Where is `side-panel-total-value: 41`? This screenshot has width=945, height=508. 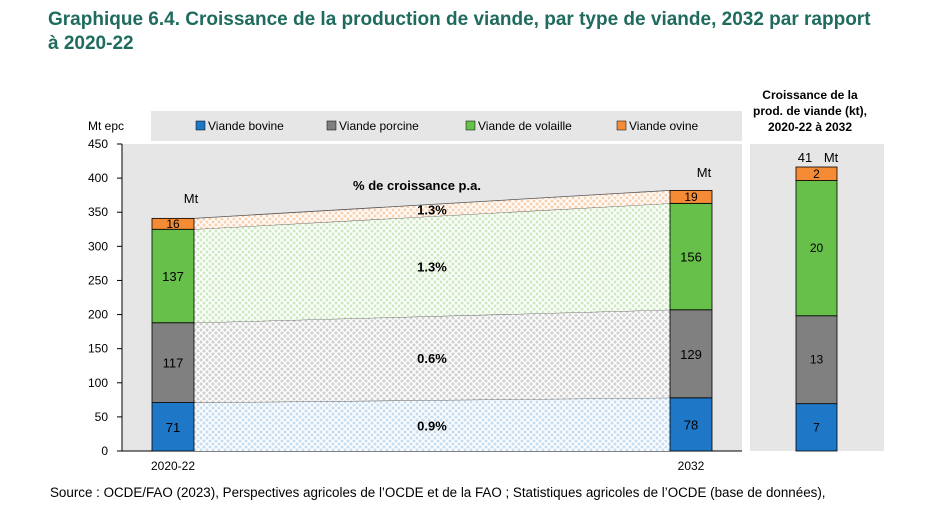
side-panel-total-value: 41 is located at coordinates (805, 157).